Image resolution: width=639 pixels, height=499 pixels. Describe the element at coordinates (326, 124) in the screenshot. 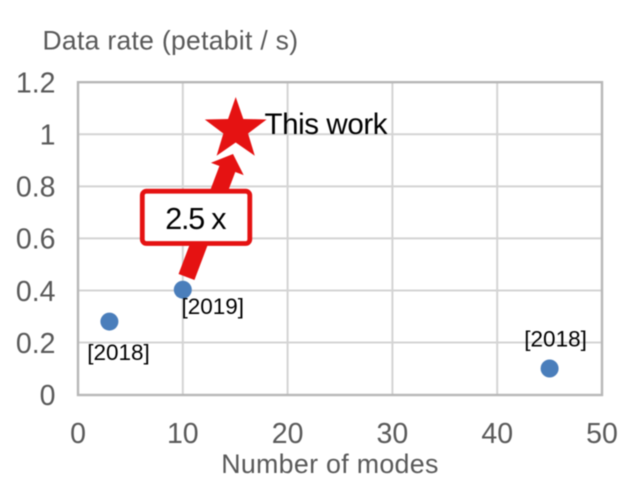

I see `svg-text: This work` at that location.